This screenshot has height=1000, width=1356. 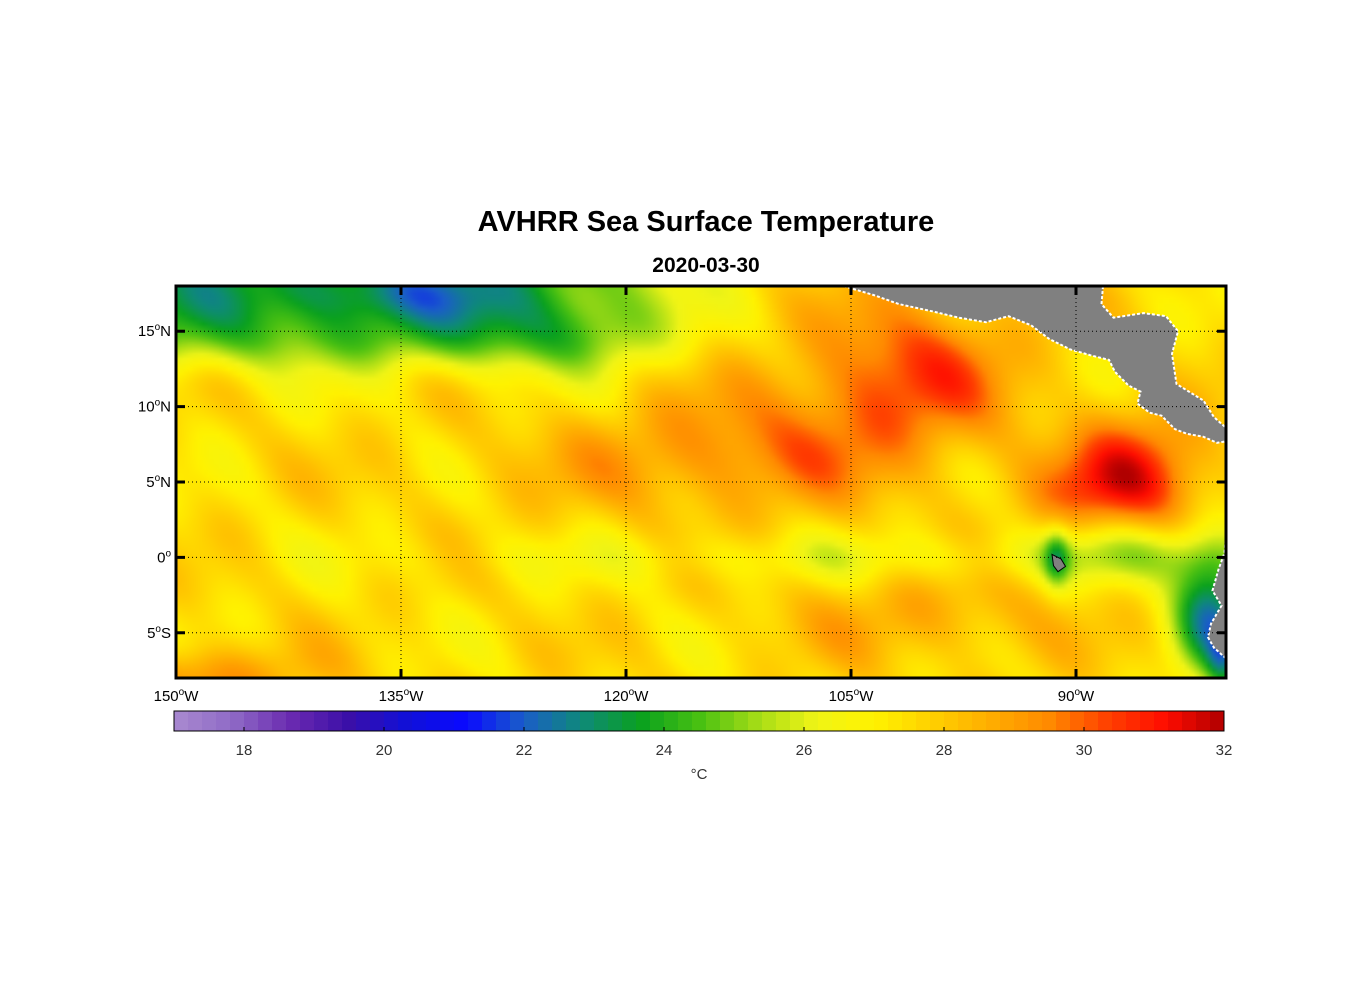 What do you see at coordinates (384, 750) in the screenshot?
I see `colorbar-tick-label: 20` at bounding box center [384, 750].